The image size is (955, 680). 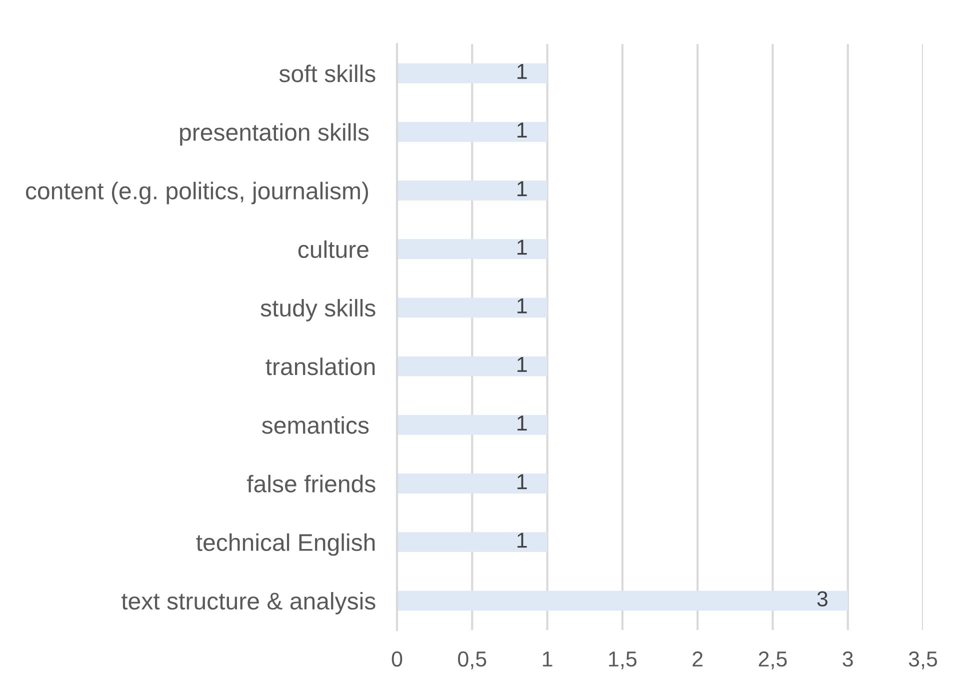 What do you see at coordinates (822, 598) in the screenshot?
I see `data-label: 3` at bounding box center [822, 598].